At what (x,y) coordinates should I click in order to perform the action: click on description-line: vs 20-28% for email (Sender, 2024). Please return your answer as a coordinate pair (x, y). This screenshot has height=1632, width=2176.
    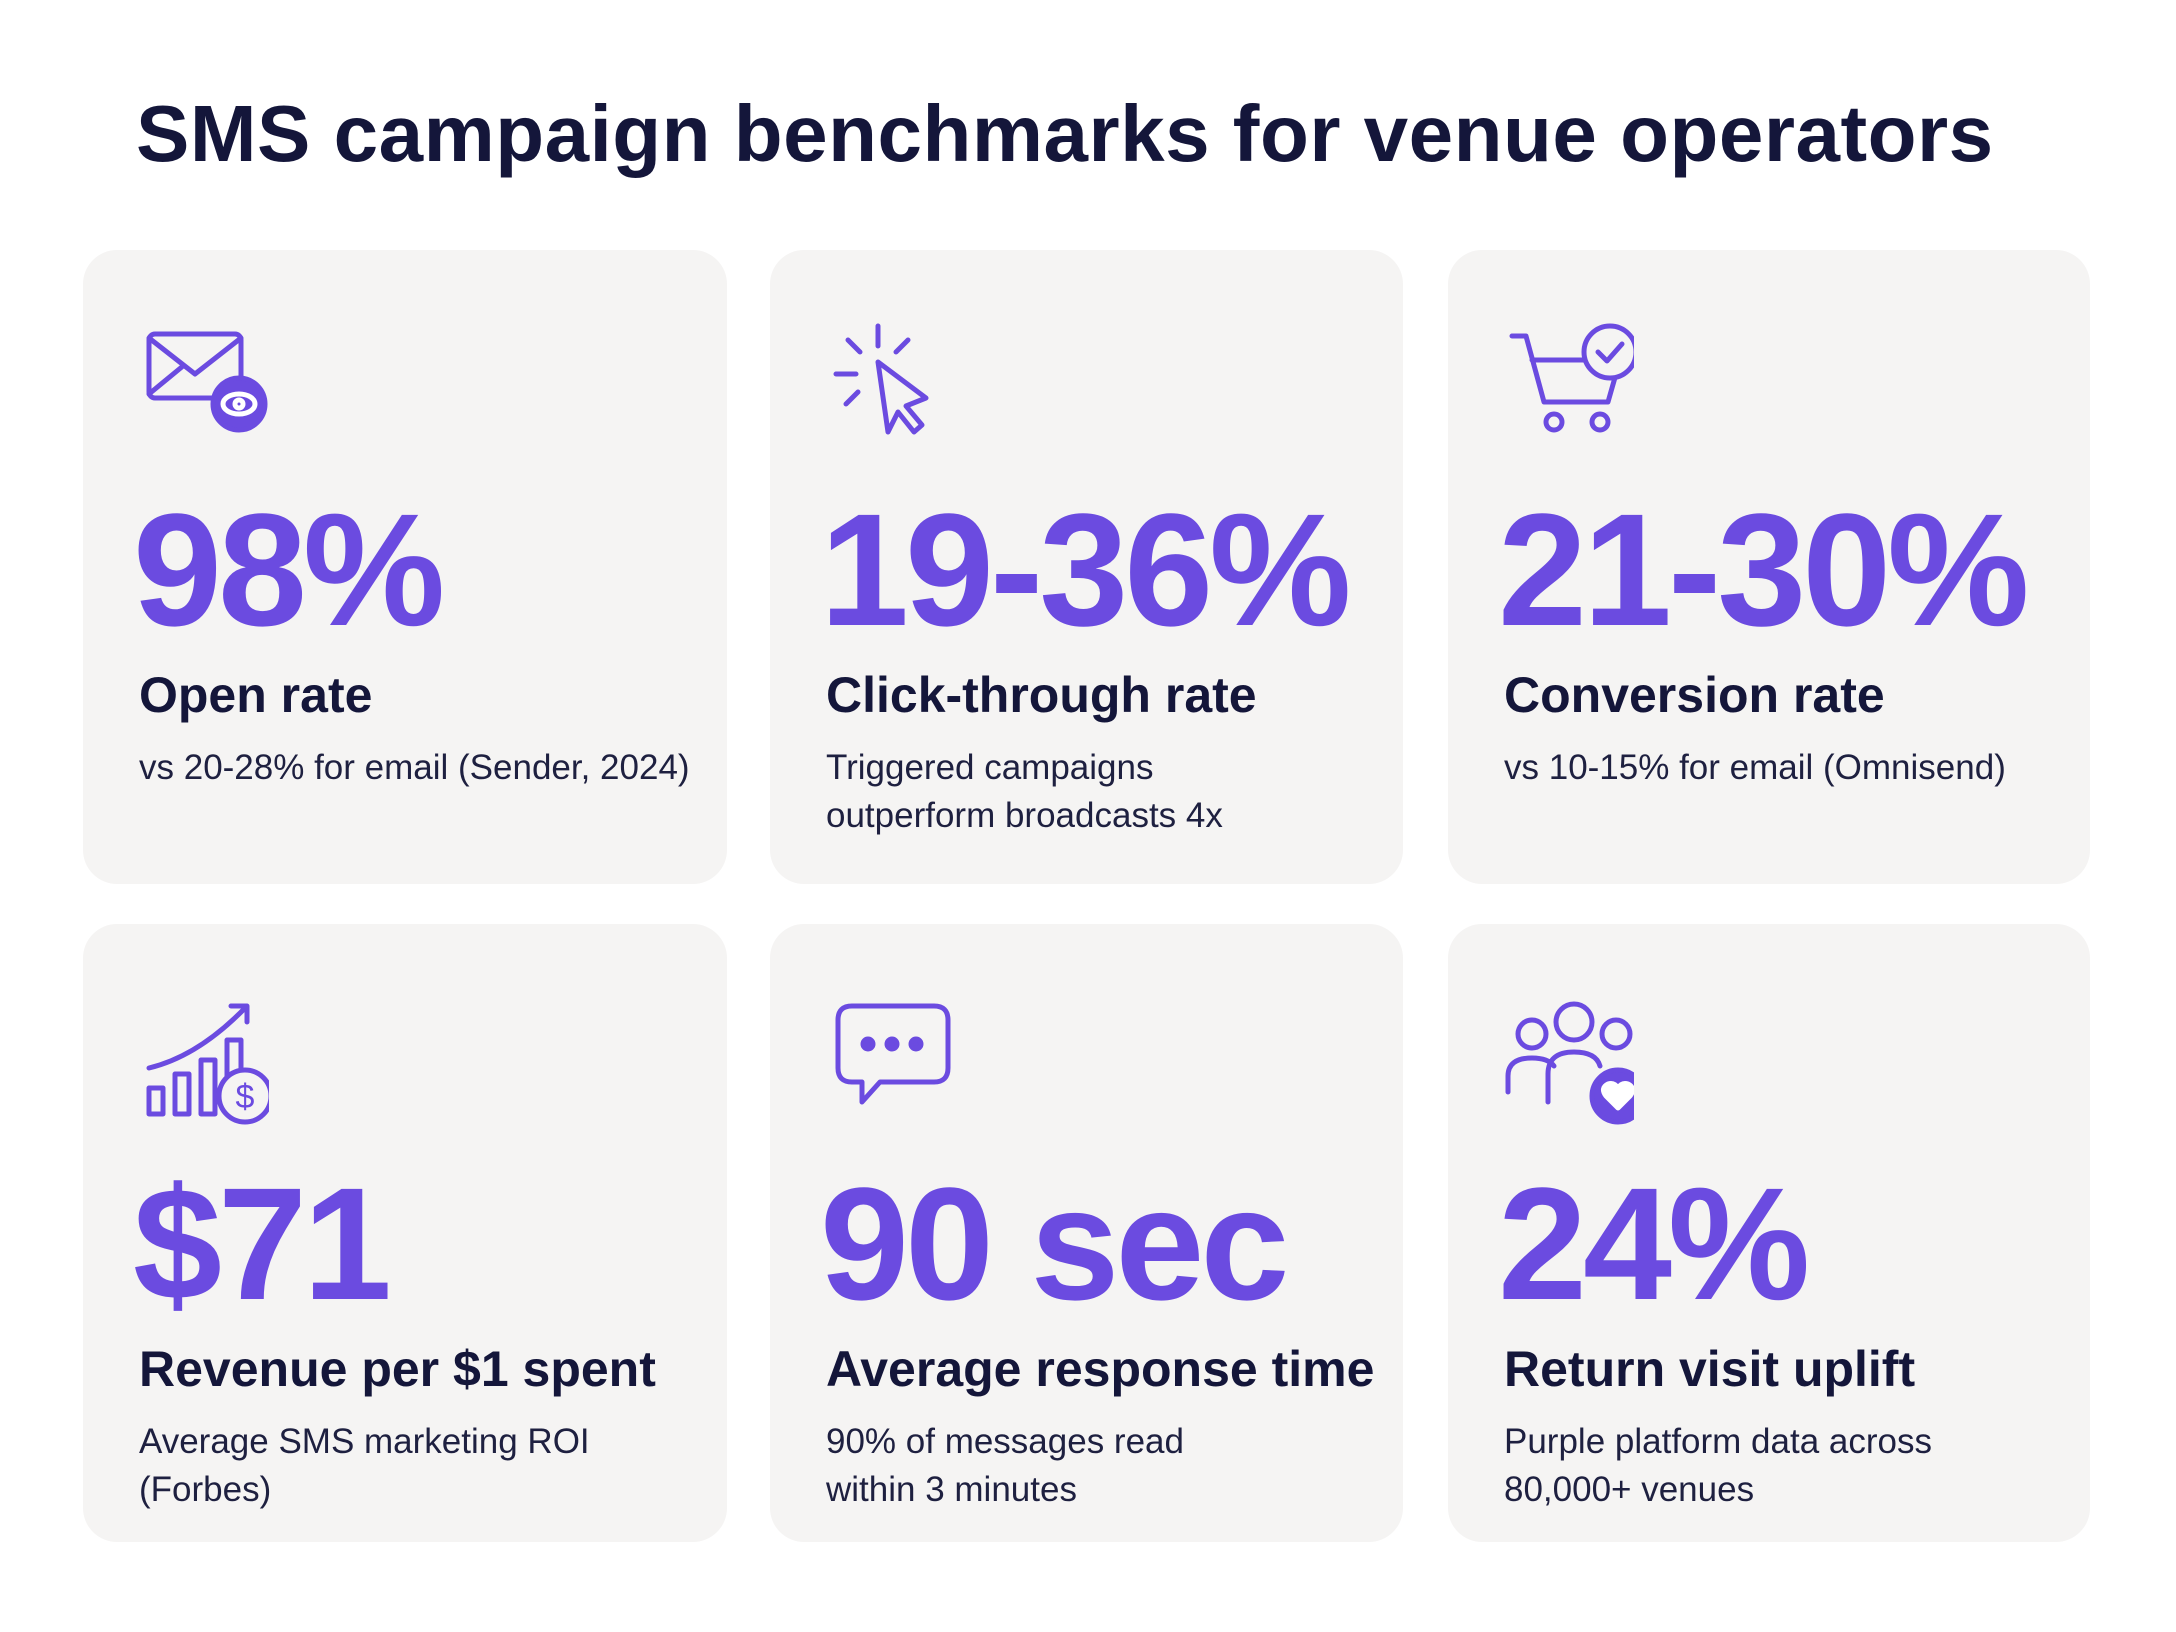
    Looking at the image, I should click on (414, 767).